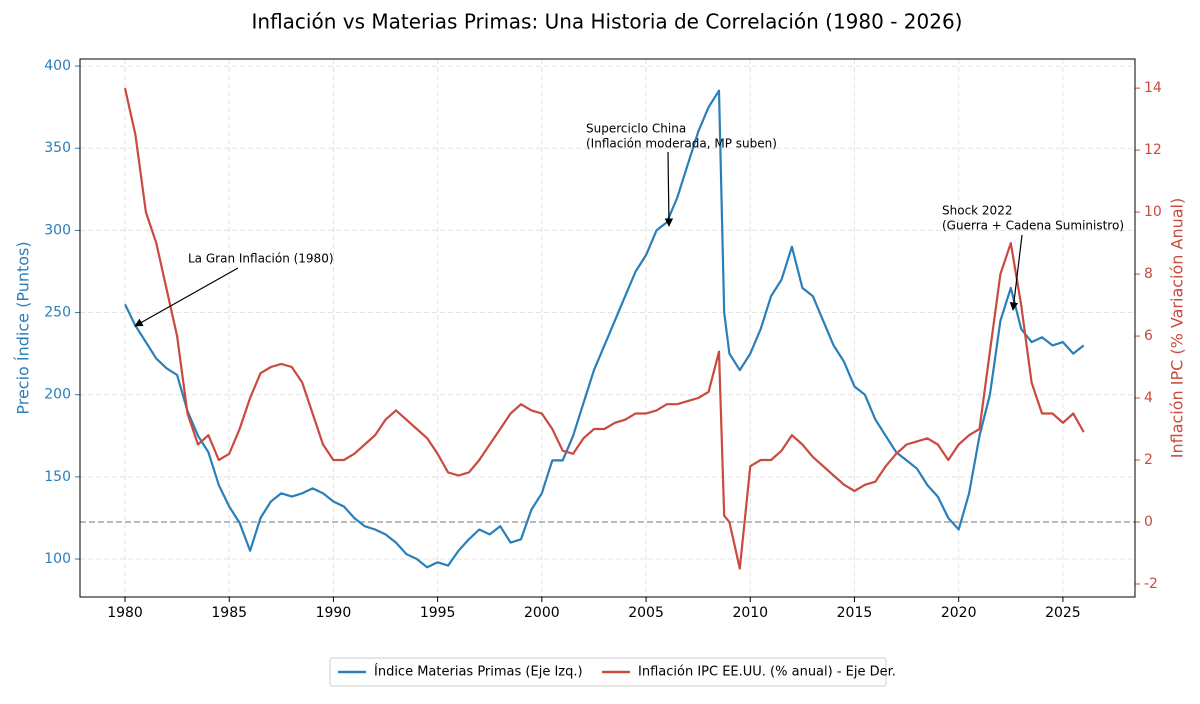 The image size is (1200, 704). Describe the element at coordinates (1148, 522) in the screenshot. I see `y2-tick-label: 0` at that location.